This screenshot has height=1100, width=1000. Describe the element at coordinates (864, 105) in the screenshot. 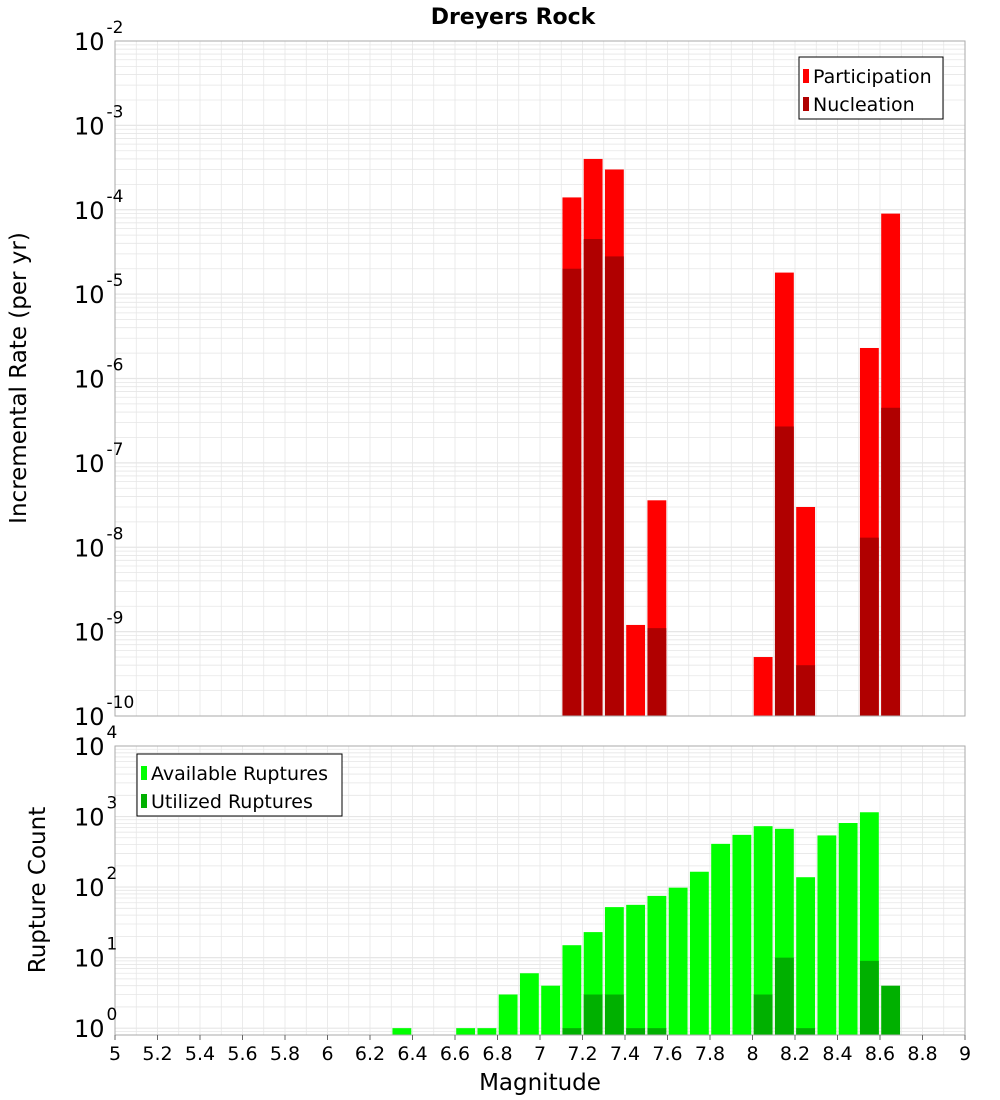

I see `legend-label: Nucleation` at that location.